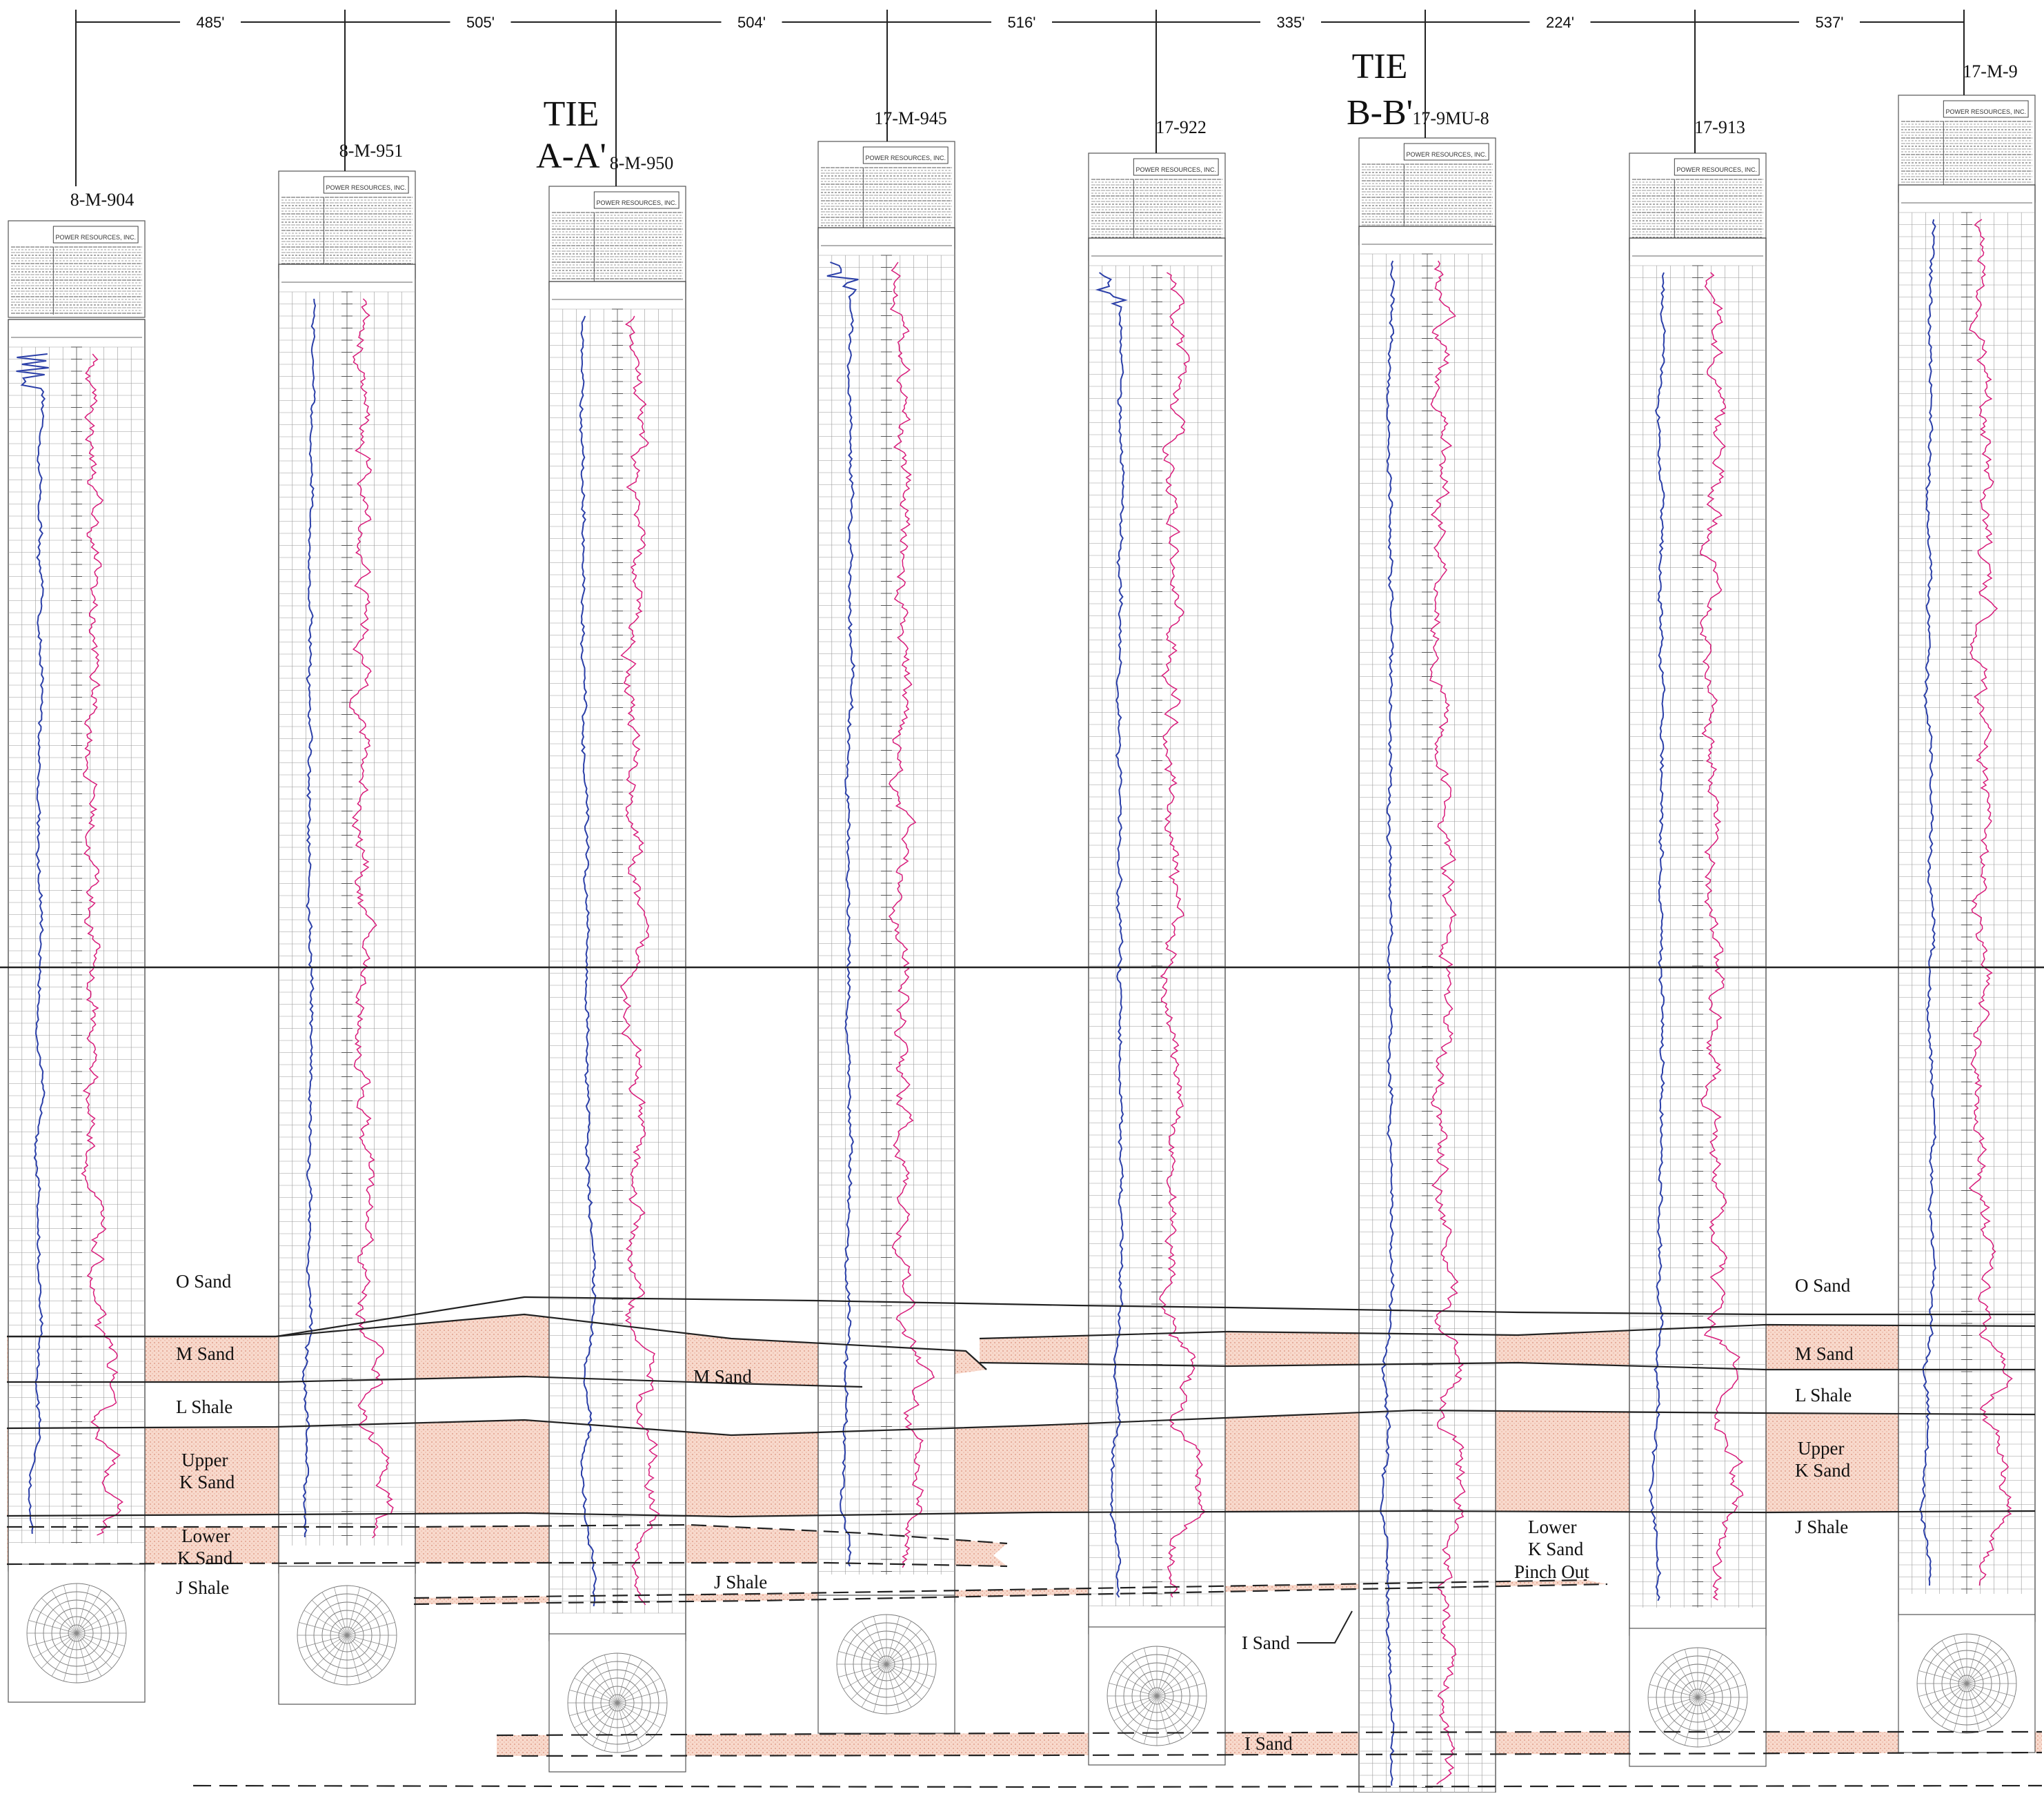 The image size is (2044, 1796). I want to click on label-j-shale-middle: J Shale, so click(740, 1582).